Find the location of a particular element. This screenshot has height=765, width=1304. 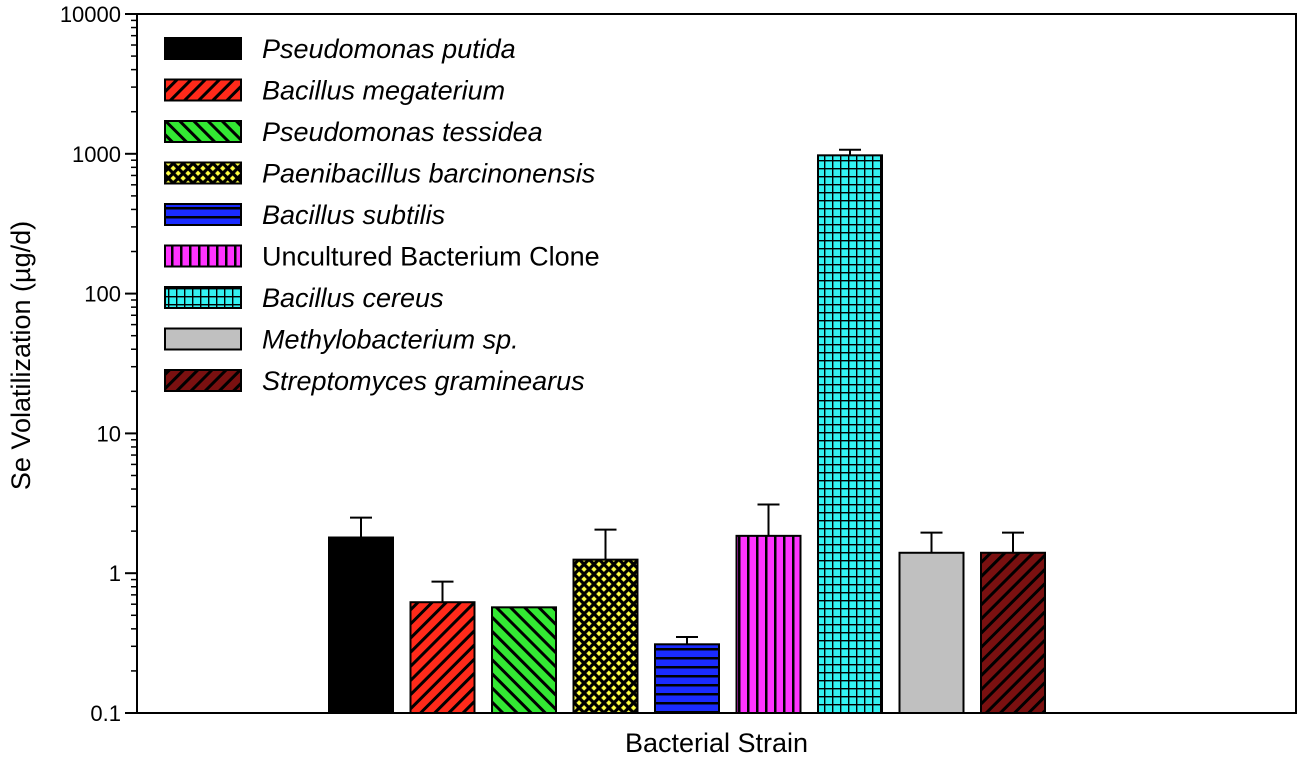

y-tick-label: 10000 is located at coordinates (90, 14).